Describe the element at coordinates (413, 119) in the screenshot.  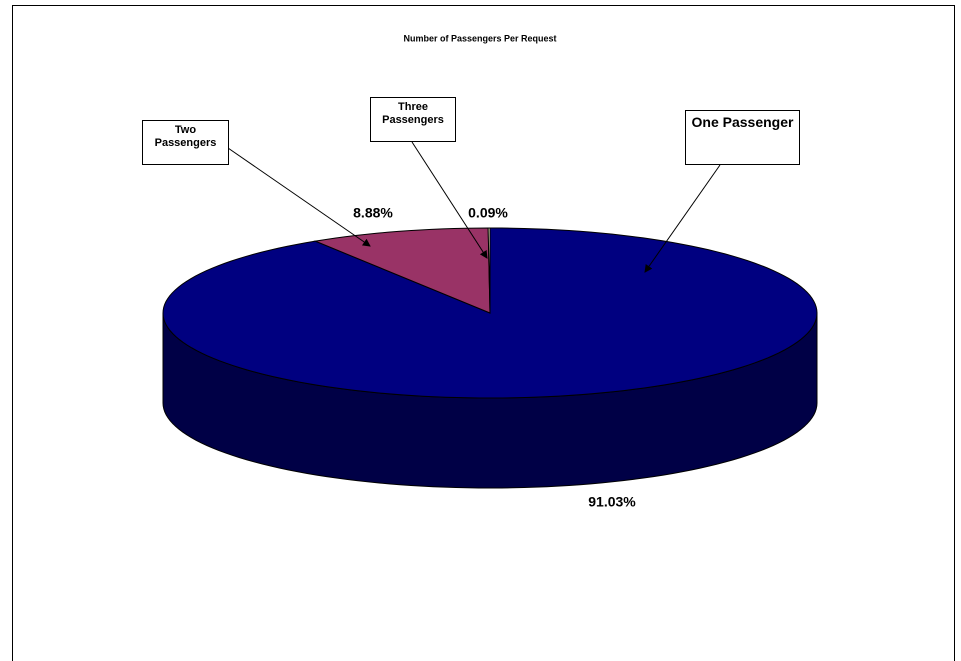
I see `category-label: Three Passengers` at that location.